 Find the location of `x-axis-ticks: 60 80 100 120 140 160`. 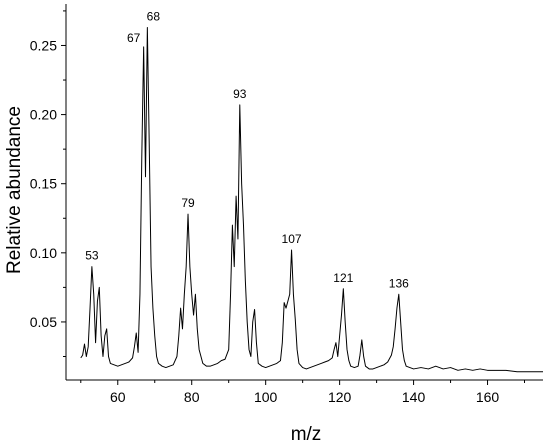

x-axis-ticks: 60 80 100 120 140 160 is located at coordinates (303, 392).